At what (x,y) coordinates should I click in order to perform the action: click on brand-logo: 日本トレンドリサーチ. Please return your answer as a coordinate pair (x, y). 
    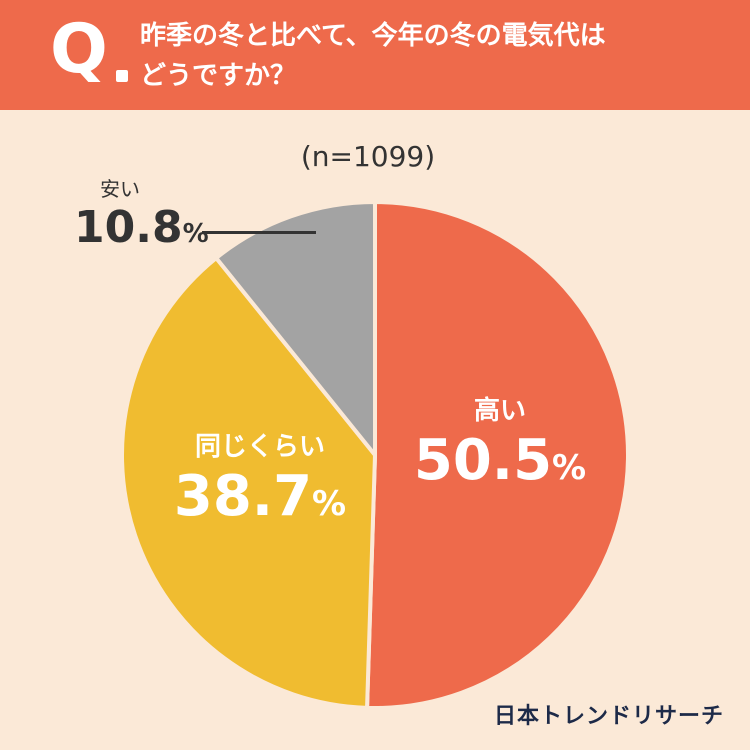
    Looking at the image, I should click on (608, 716).